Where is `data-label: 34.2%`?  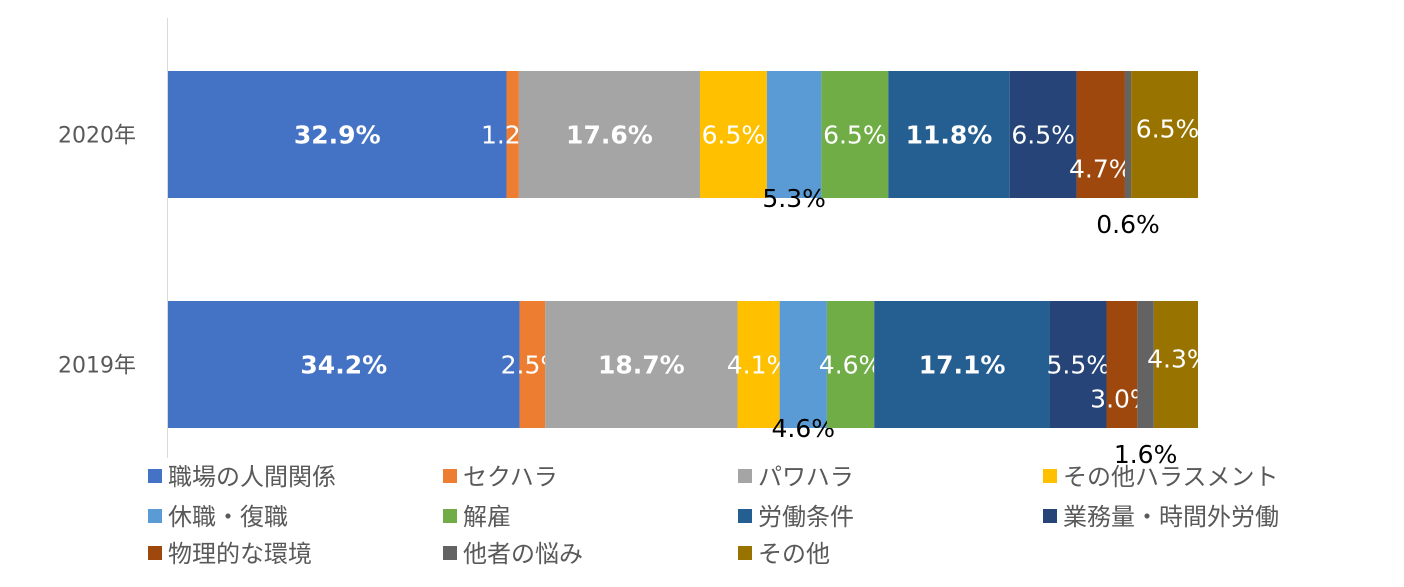 data-label: 34.2% is located at coordinates (343, 365).